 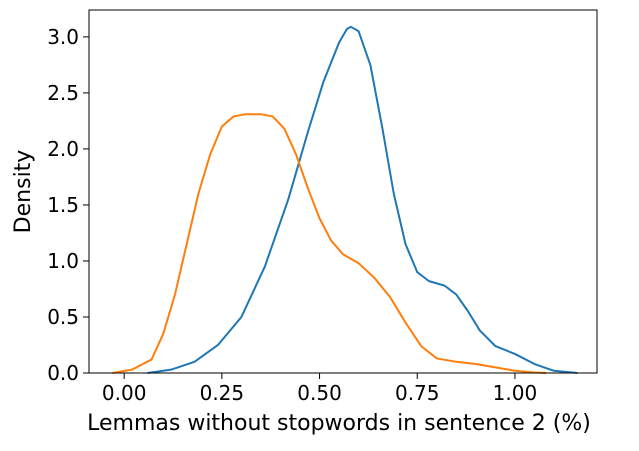 I want to click on x-tick-label: 0.00, so click(x=124, y=393).